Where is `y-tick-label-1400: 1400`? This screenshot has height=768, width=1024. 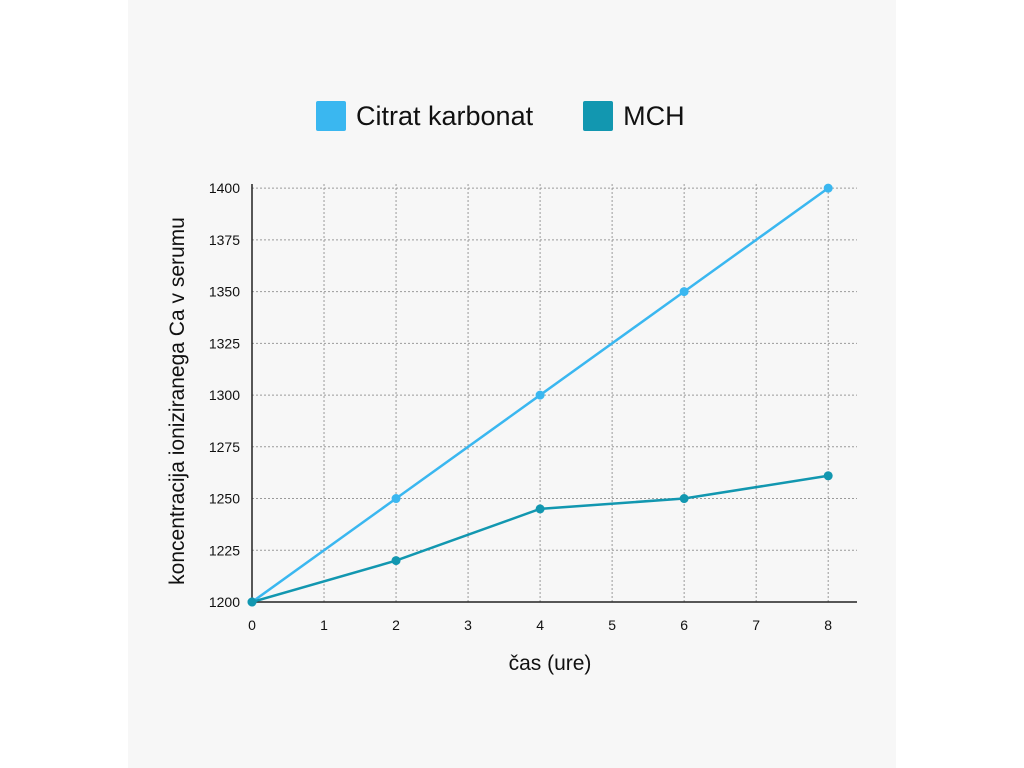 y-tick-label-1400: 1400 is located at coordinates (224, 188).